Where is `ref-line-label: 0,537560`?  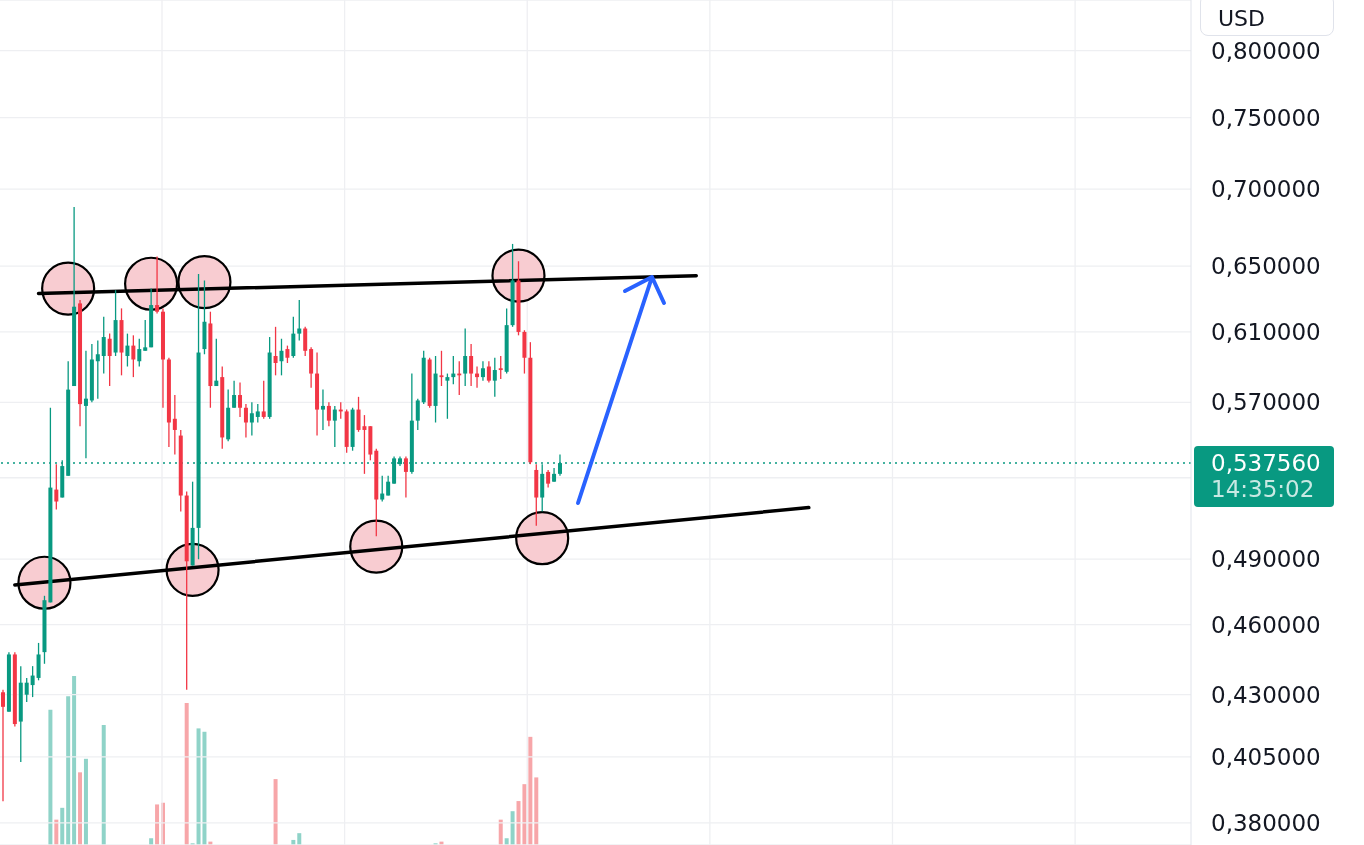
ref-line-label: 0,537560 is located at coordinates (1266, 463).